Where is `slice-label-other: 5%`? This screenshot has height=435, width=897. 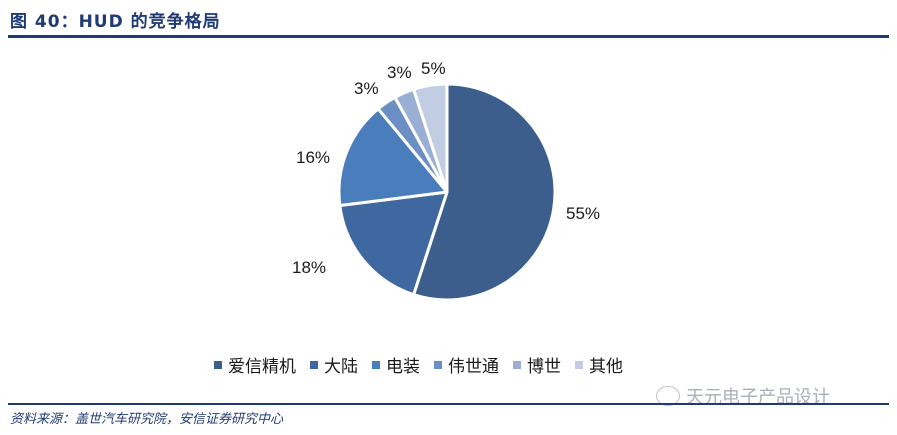 slice-label-other: 5% is located at coordinates (433, 68).